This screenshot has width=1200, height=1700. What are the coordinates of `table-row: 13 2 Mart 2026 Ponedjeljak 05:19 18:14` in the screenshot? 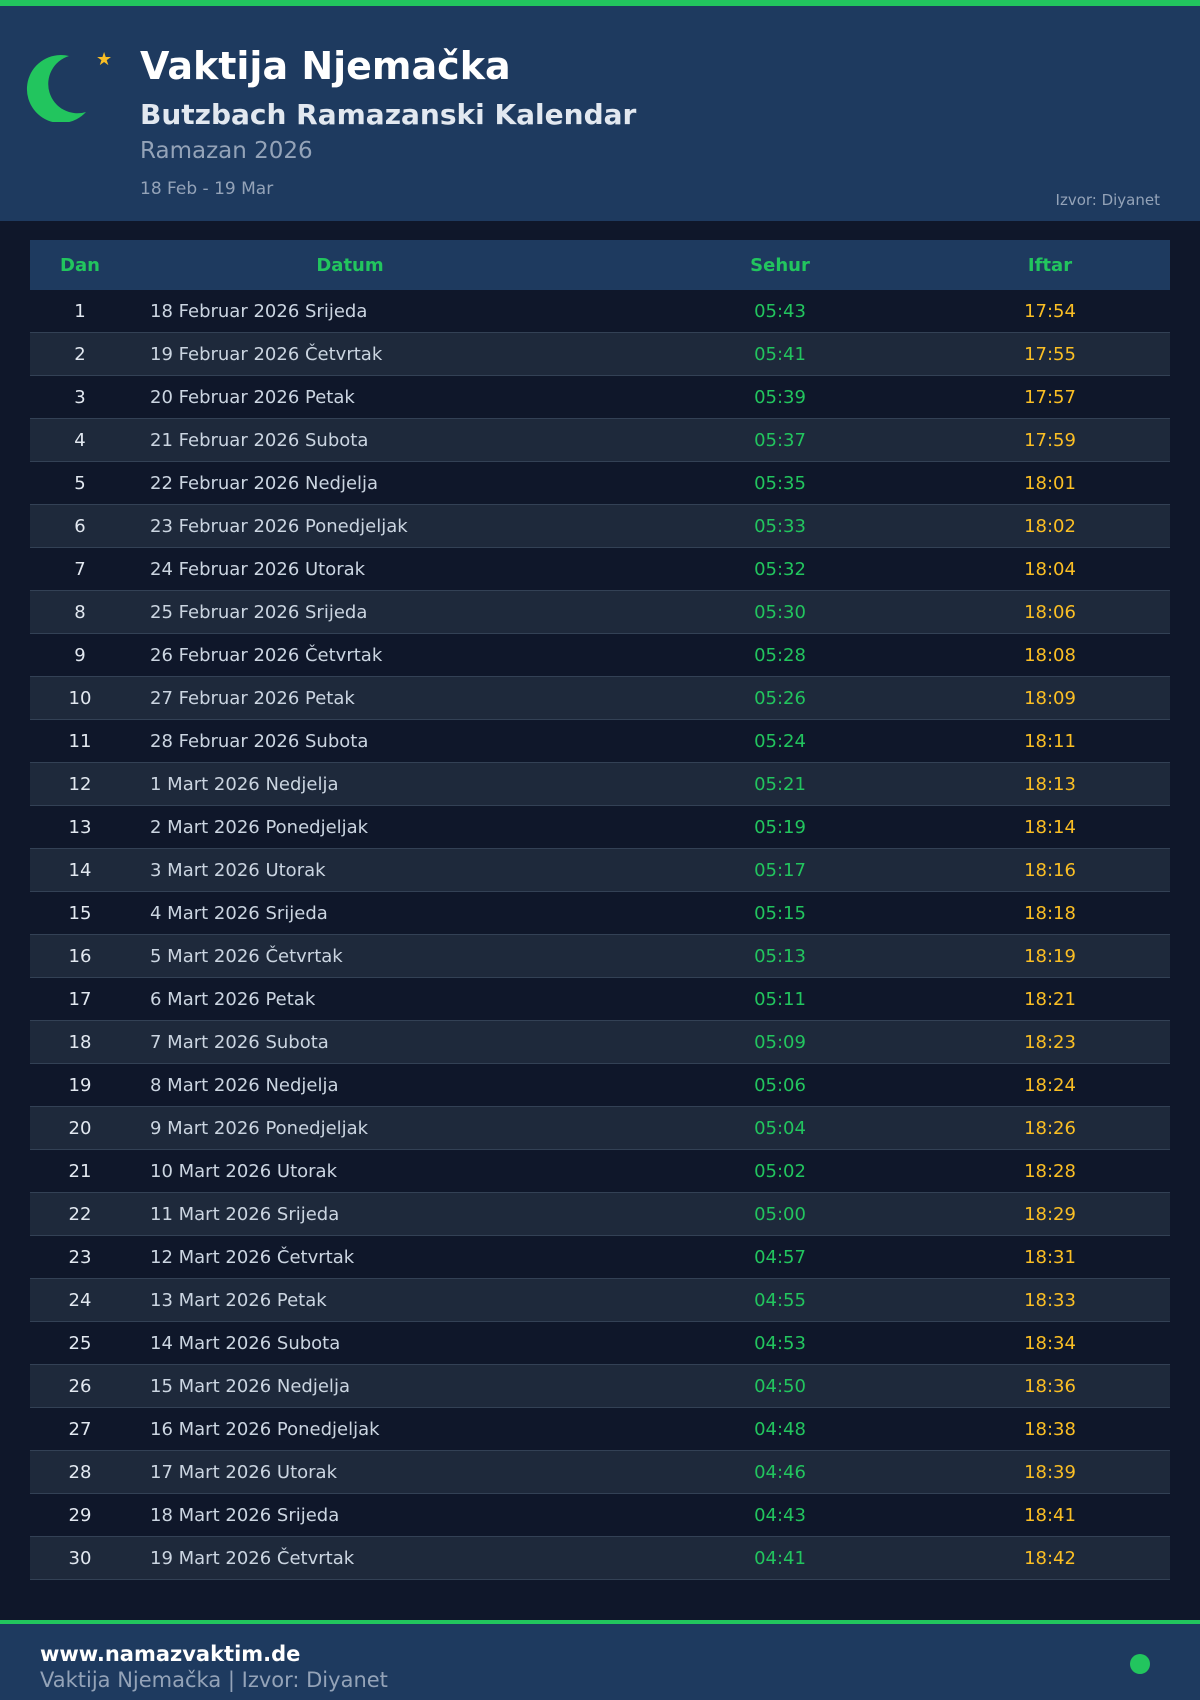 It's located at (600, 827).